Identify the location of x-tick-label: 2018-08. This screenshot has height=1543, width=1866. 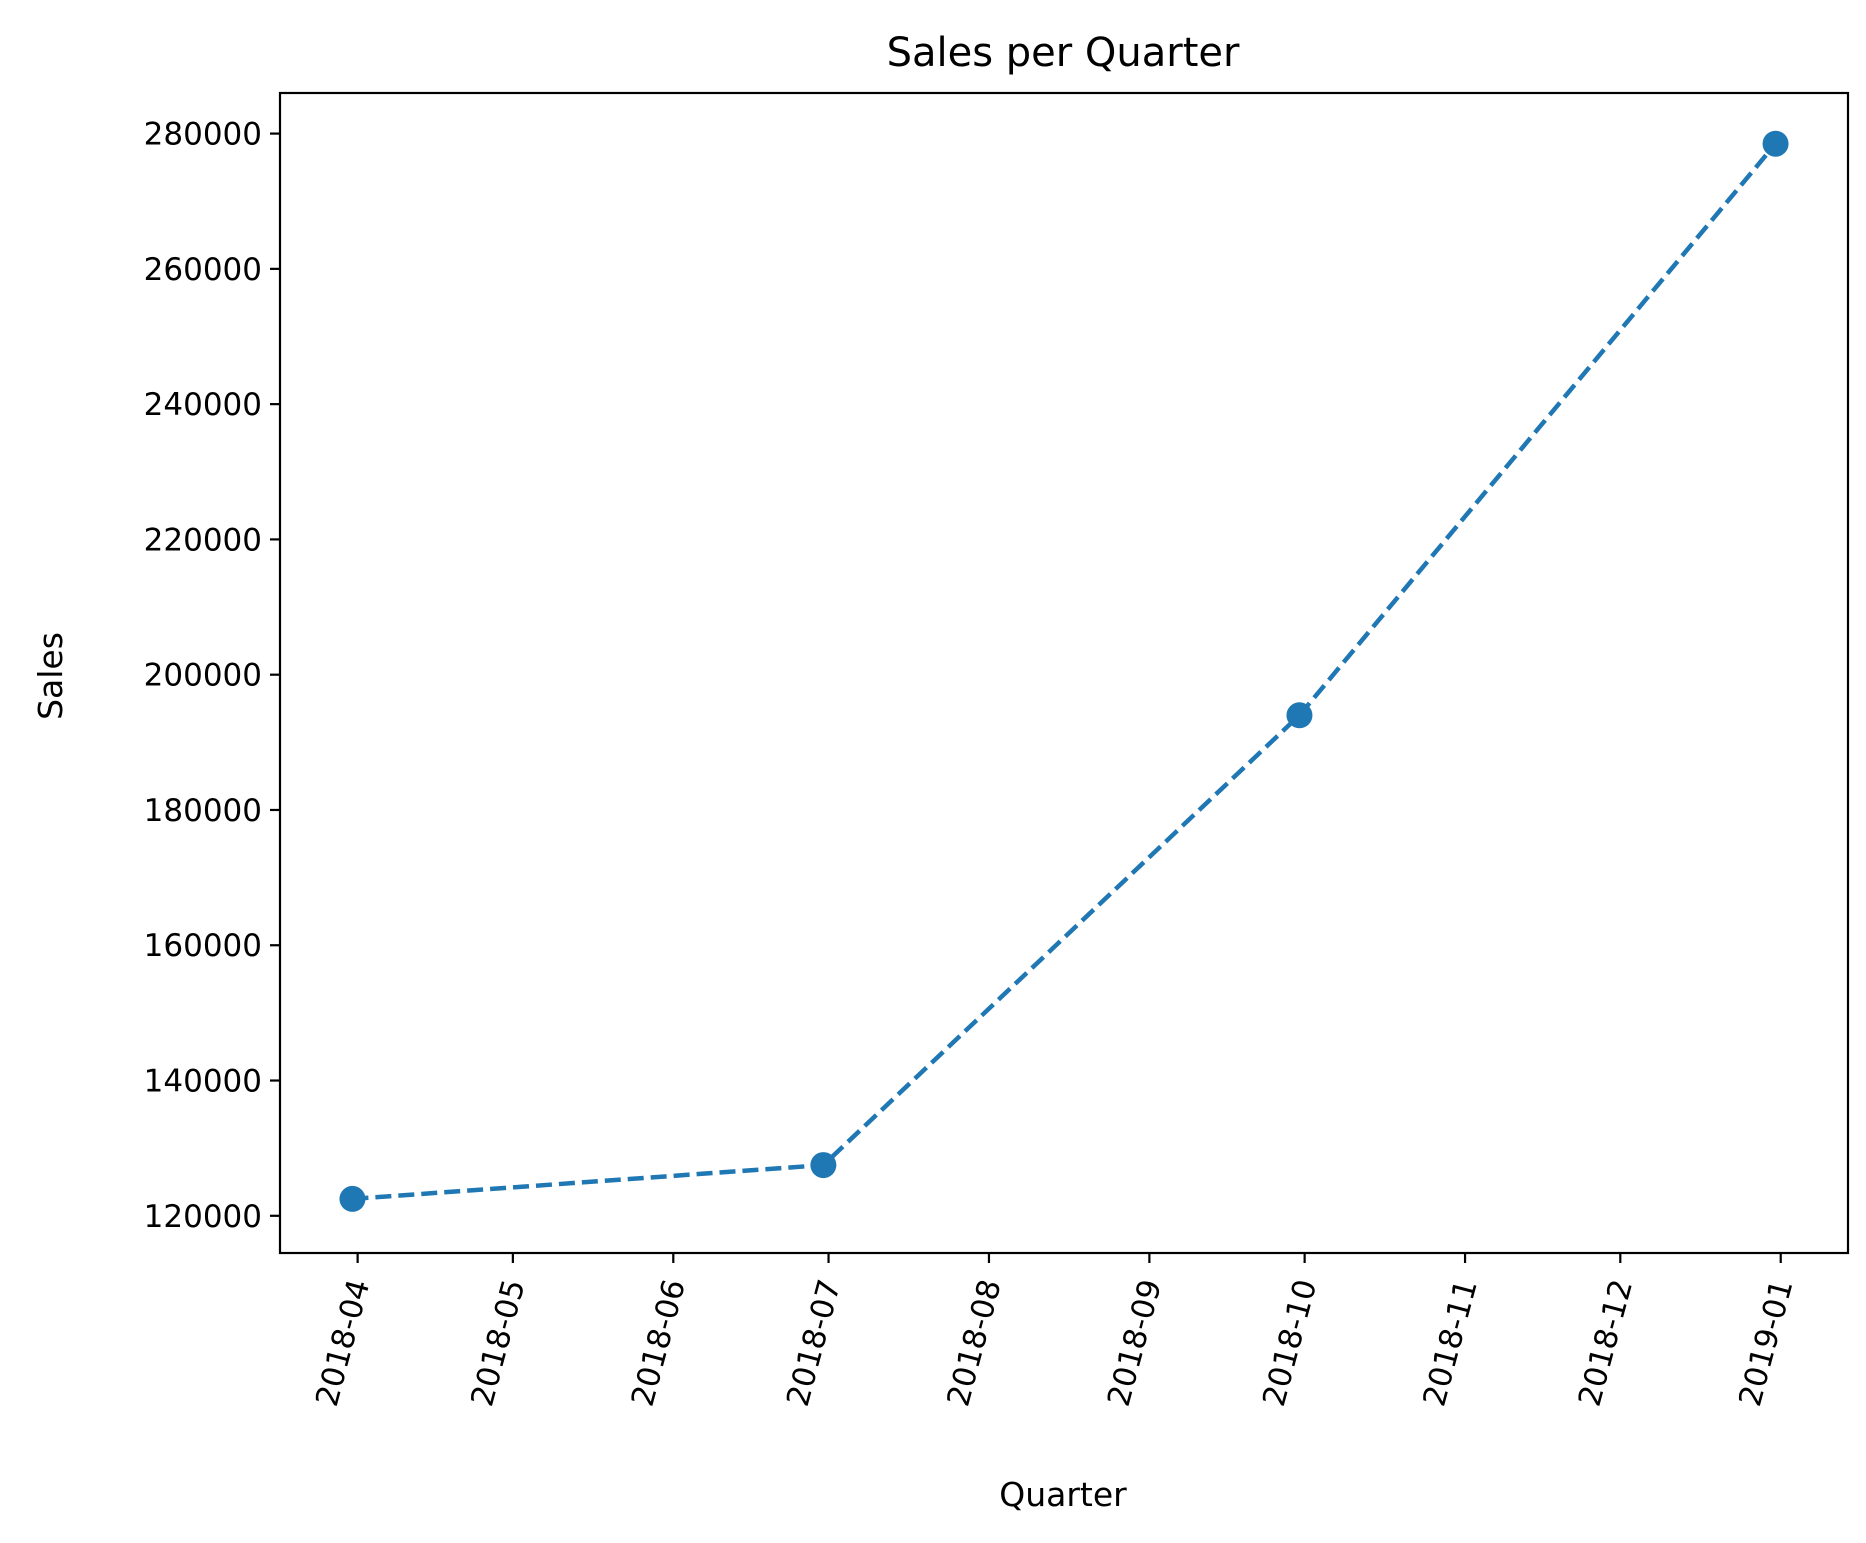
(974, 1343).